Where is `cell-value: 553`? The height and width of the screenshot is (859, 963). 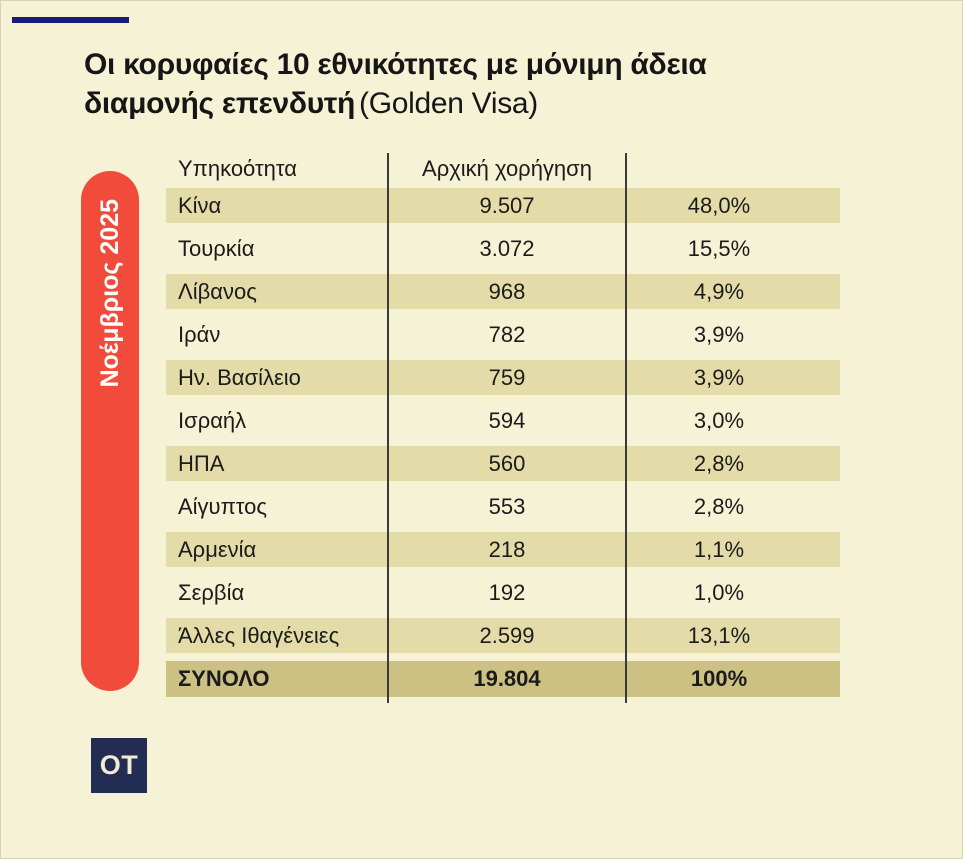
cell-value: 553 is located at coordinates (507, 506).